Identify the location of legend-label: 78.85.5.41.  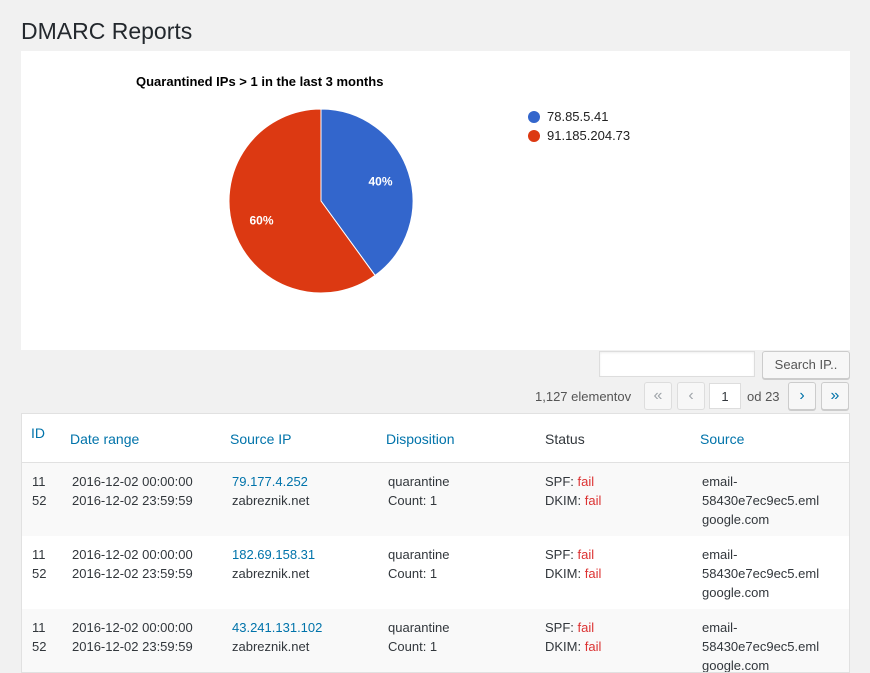
(578, 116).